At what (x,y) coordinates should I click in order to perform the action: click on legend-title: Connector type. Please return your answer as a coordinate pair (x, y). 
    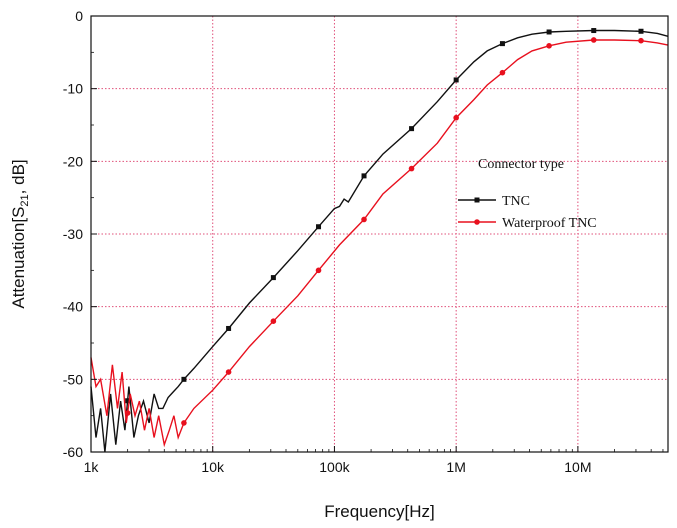
    Looking at the image, I should click on (521, 164).